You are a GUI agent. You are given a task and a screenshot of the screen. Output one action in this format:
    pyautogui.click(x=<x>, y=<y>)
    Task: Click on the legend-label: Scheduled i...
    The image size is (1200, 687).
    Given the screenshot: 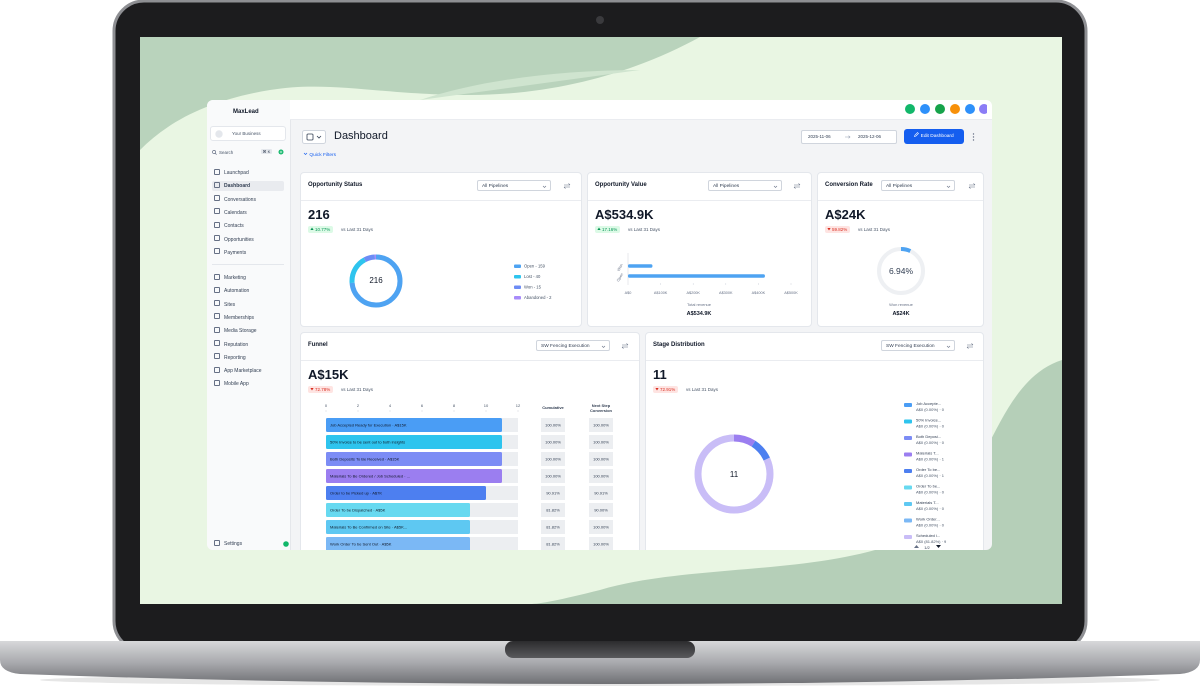 What is the action you would take?
    pyautogui.click(x=928, y=535)
    